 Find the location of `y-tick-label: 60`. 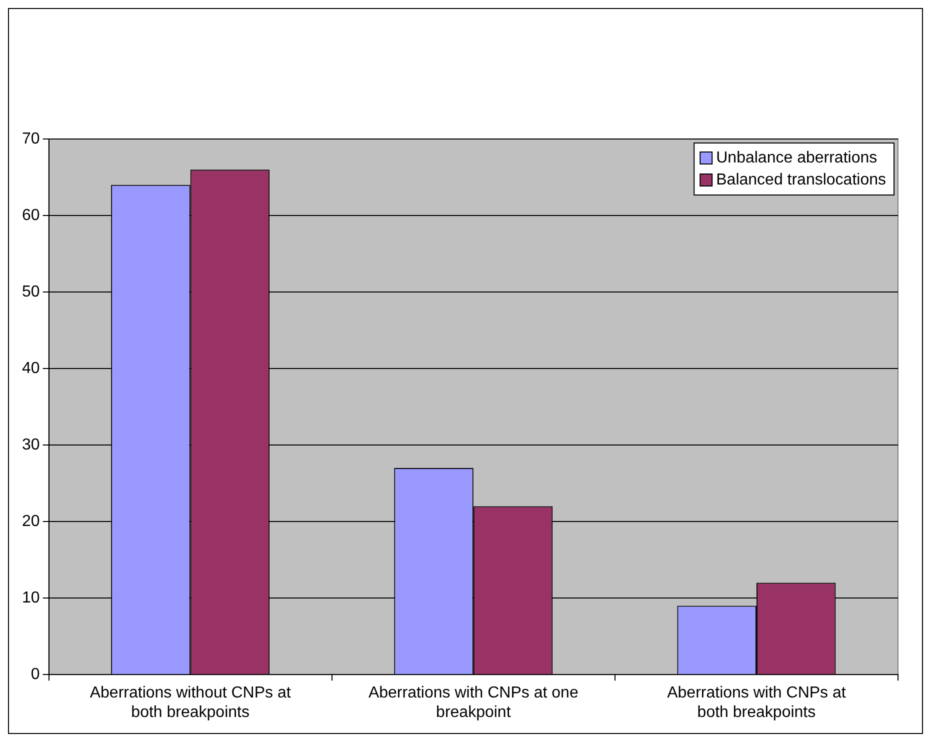

y-tick-label: 60 is located at coordinates (31, 215).